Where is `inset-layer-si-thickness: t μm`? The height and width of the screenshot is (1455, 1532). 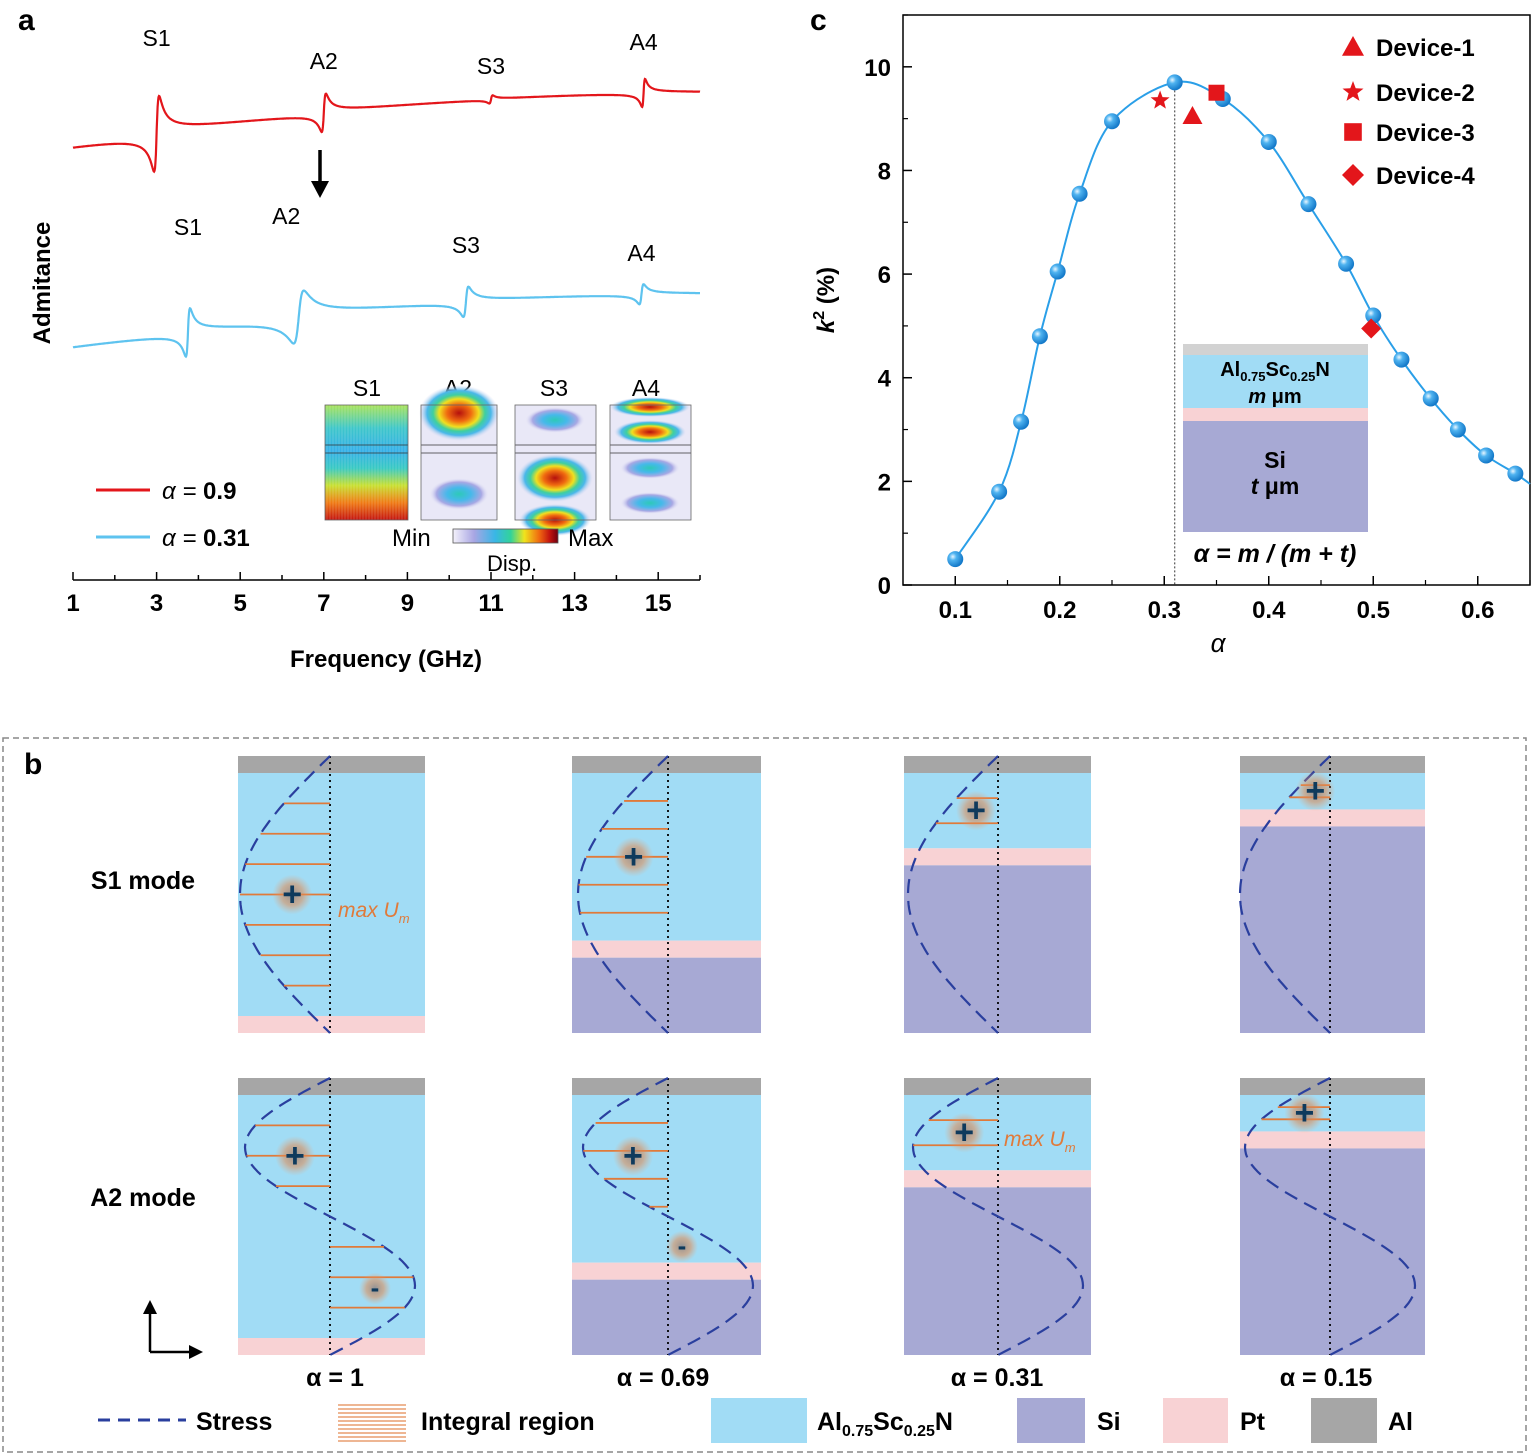 inset-layer-si-thickness: t μm is located at coordinates (1275, 486).